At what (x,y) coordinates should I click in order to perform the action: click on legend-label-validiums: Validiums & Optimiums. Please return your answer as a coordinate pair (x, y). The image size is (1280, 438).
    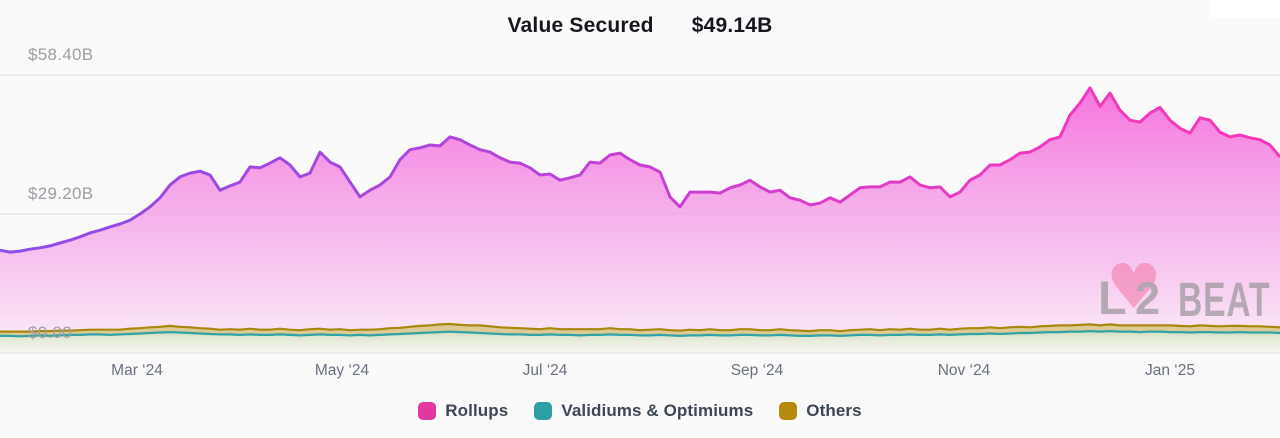
    Looking at the image, I should click on (657, 410).